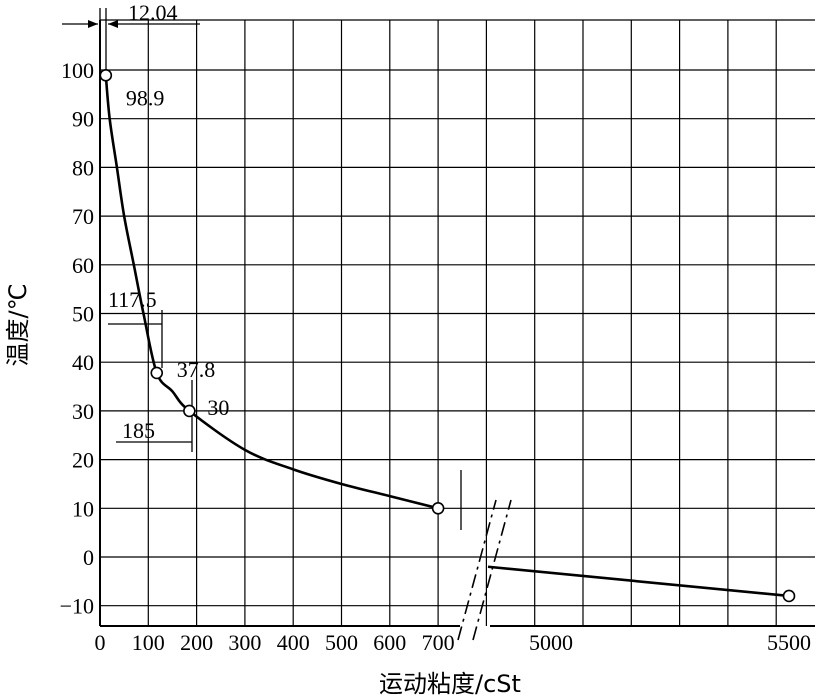 Image resolution: width=818 pixels, height=698 pixels. I want to click on annotation-185: 185, so click(138, 430).